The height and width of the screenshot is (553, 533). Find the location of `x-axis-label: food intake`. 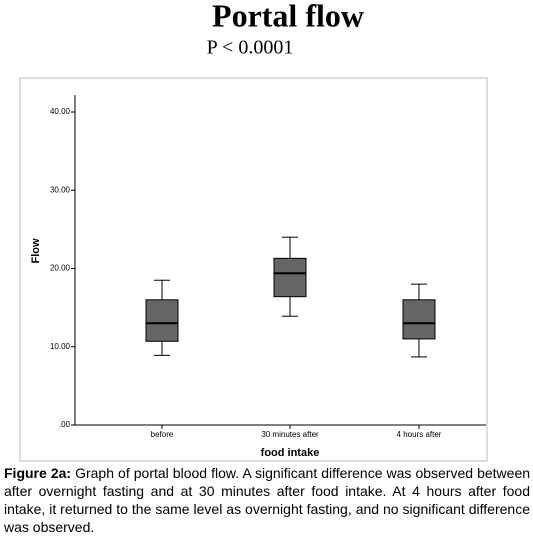

x-axis-label: food intake is located at coordinates (290, 453).